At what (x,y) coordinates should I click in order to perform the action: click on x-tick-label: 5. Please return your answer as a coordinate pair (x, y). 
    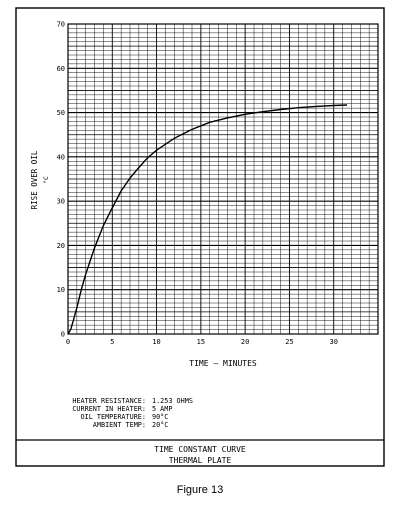
    Looking at the image, I should click on (112, 342).